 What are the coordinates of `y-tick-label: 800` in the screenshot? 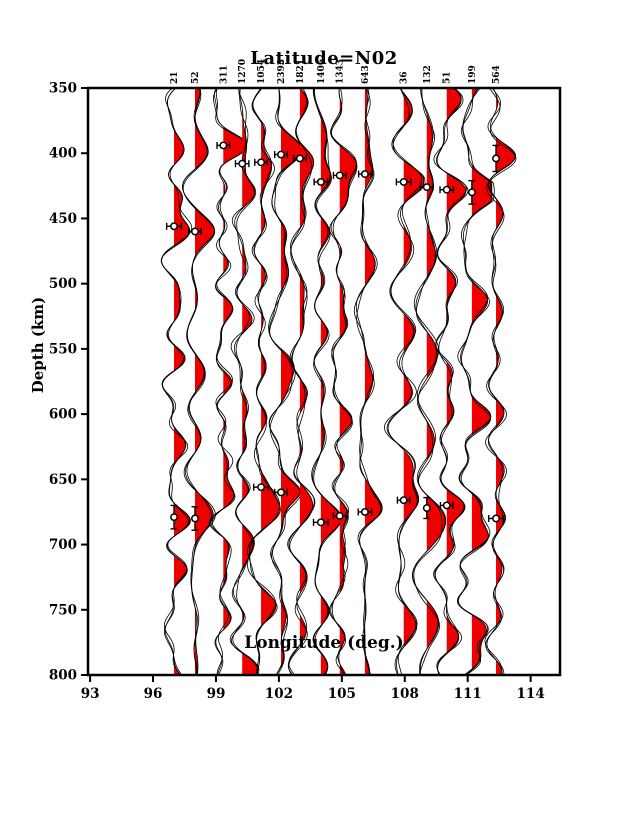 It's located at (63, 676).